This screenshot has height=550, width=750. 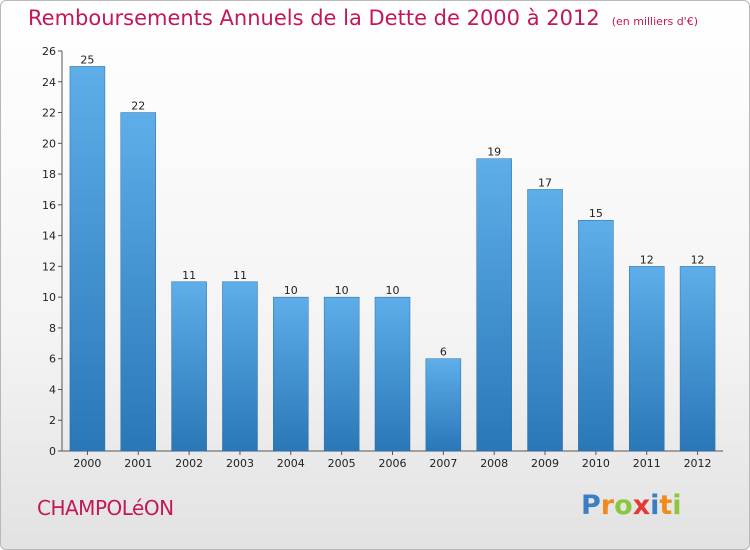 I want to click on x-tick-label-2005: 2005, so click(x=342, y=463).